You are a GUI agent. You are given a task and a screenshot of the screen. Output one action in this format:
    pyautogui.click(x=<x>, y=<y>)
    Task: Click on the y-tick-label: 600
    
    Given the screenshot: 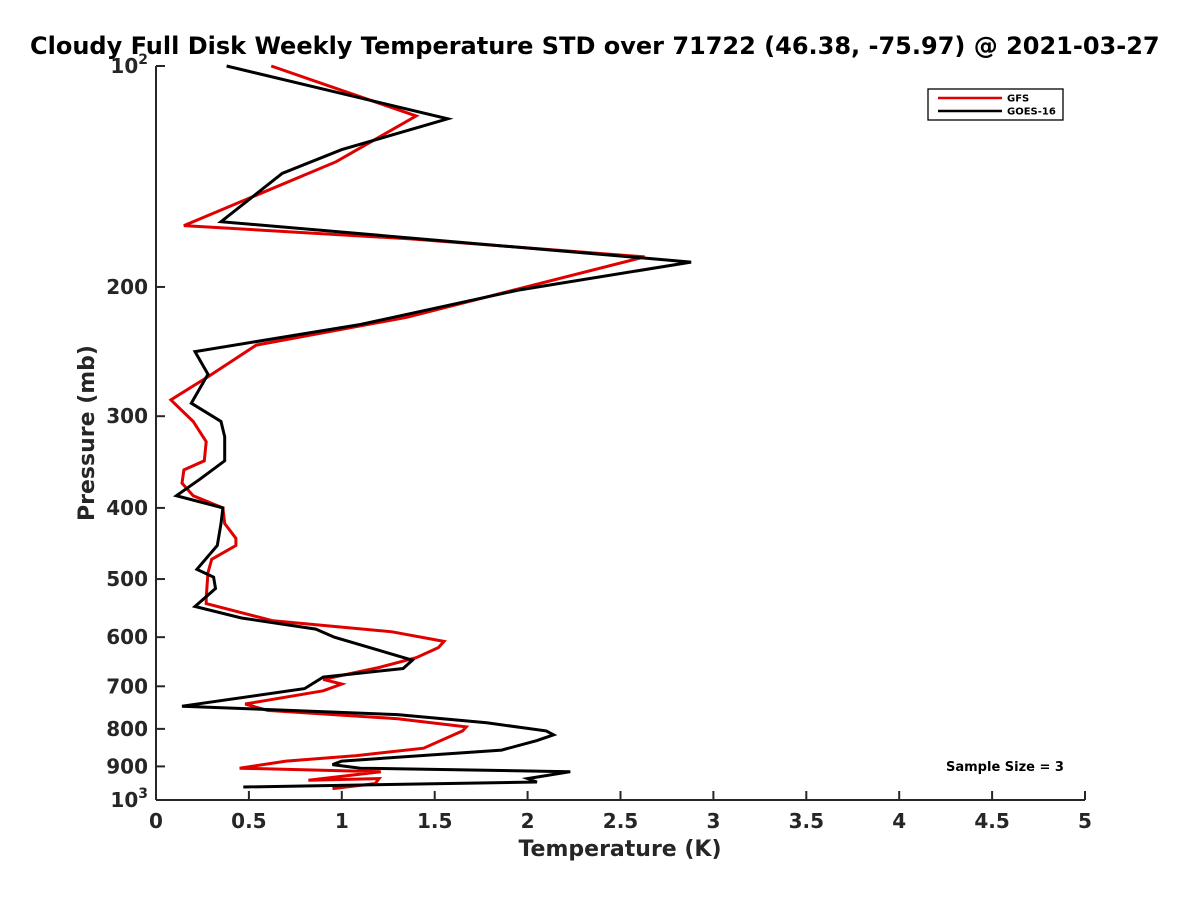 What is the action you would take?
    pyautogui.click(x=127, y=637)
    